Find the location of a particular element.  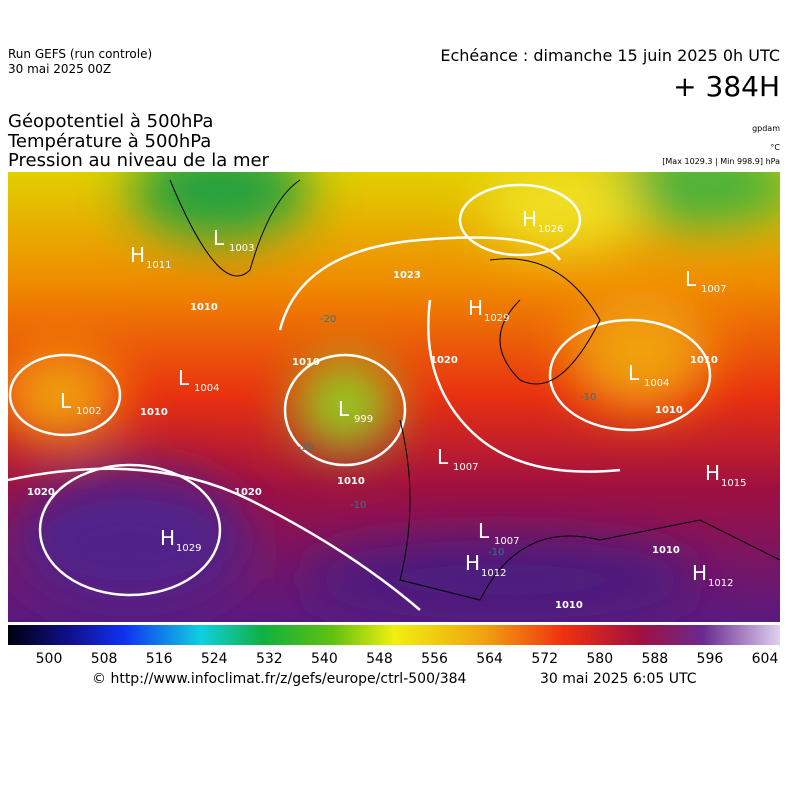

valid-time: Echéance : dimanche 15 juin 2025 0h UTC is located at coordinates (610, 55).